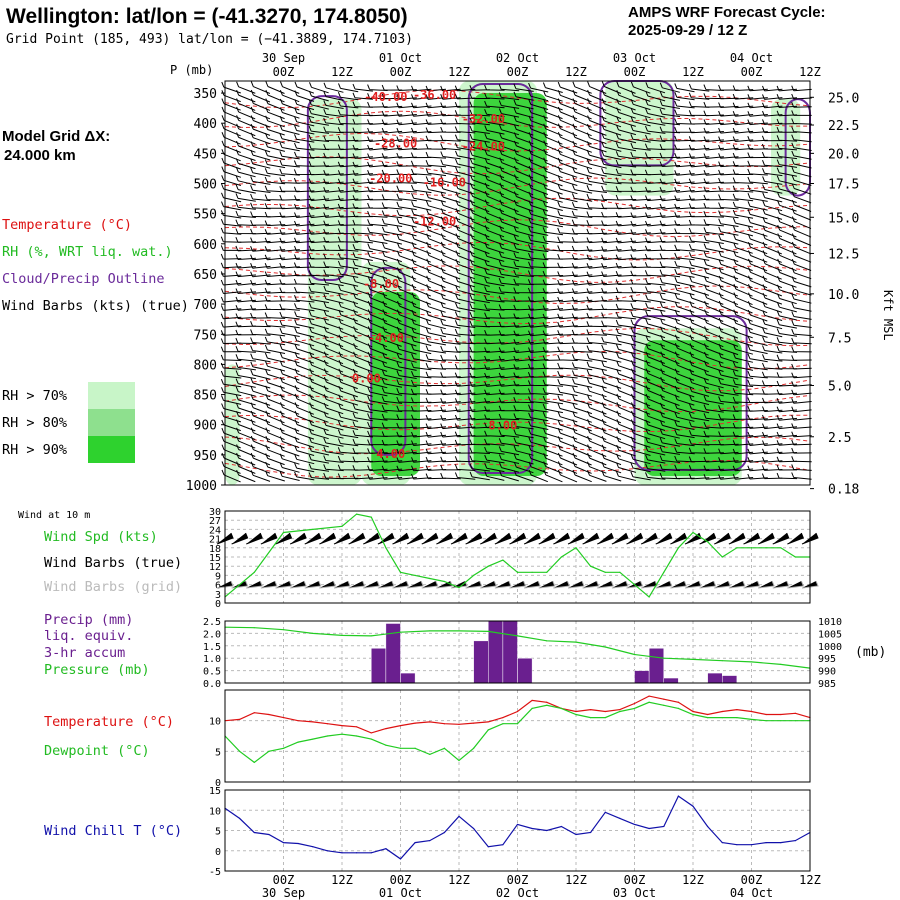 The image size is (900, 900). Describe the element at coordinates (693, 72) in the screenshot. I see `top-hour-label: 12Z` at that location.